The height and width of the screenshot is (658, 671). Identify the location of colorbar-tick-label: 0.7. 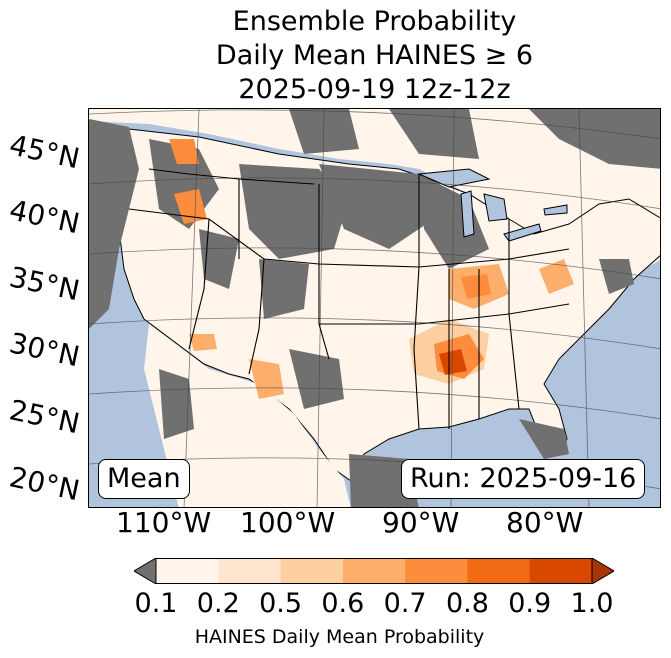
(405, 603).